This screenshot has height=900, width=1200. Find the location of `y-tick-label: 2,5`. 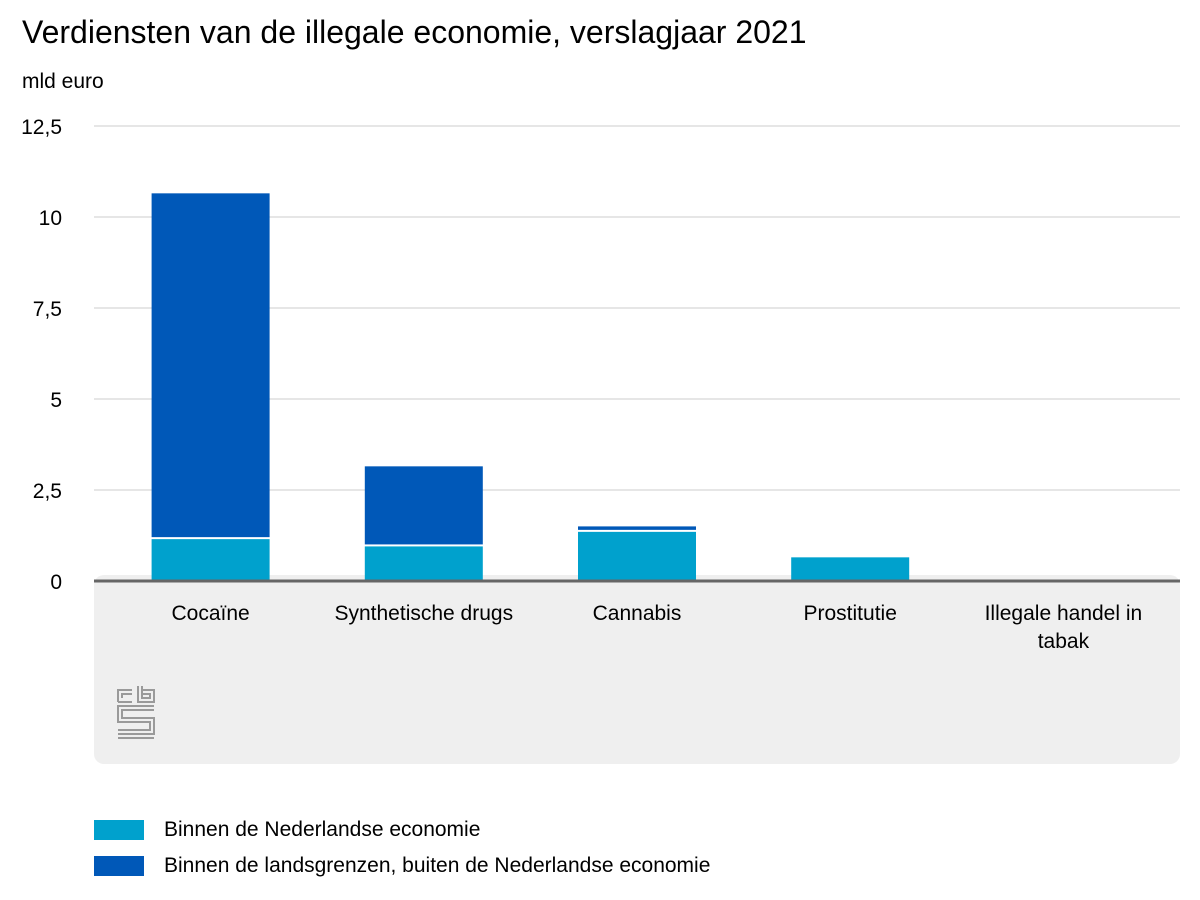

y-tick-label: 2,5 is located at coordinates (47, 491).